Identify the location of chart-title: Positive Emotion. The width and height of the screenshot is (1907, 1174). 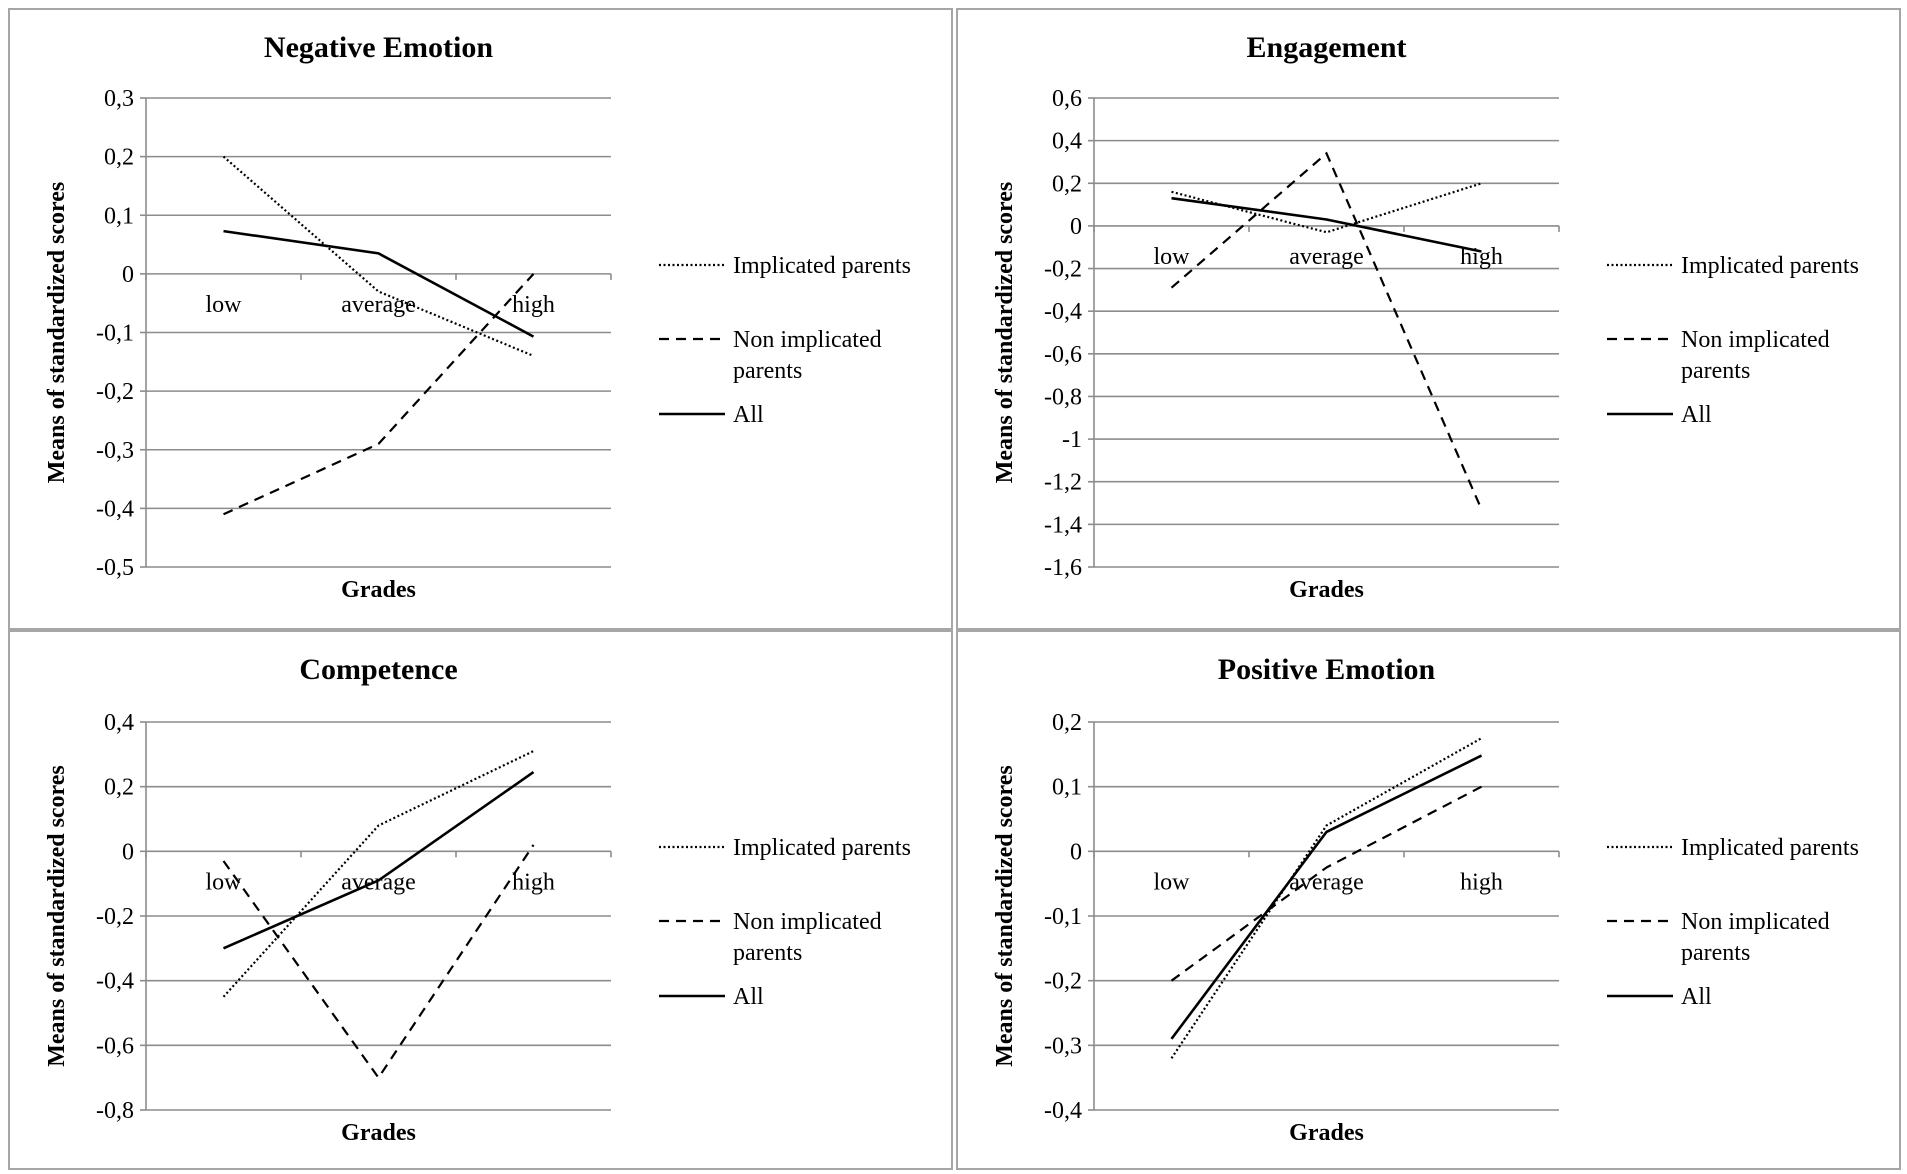
(1327, 669).